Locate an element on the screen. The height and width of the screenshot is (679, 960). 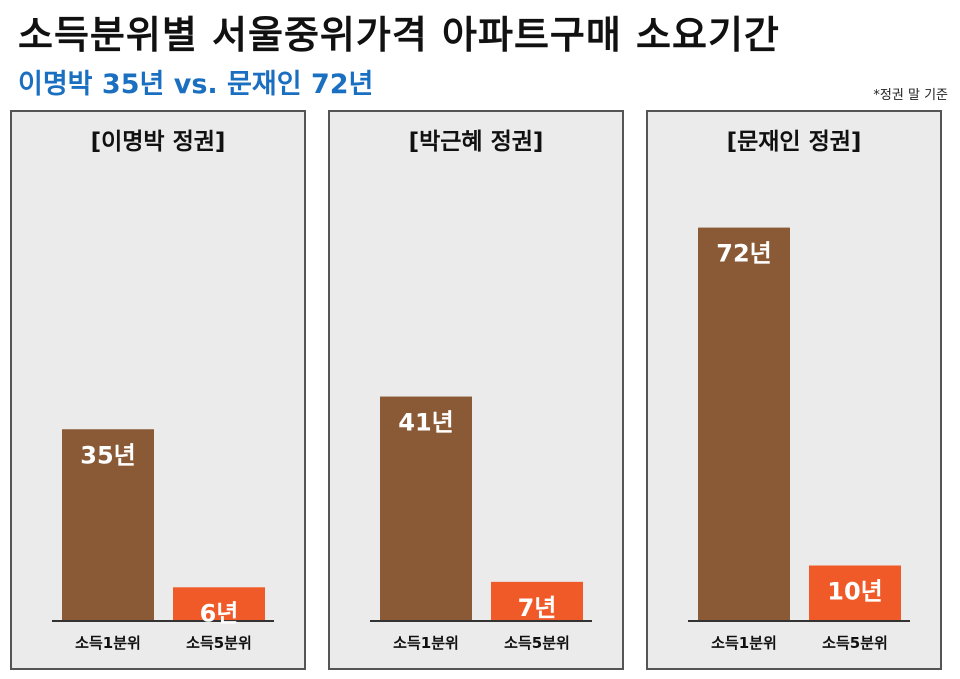
panel-title: [박근혜 정권] is located at coordinates (476, 142).